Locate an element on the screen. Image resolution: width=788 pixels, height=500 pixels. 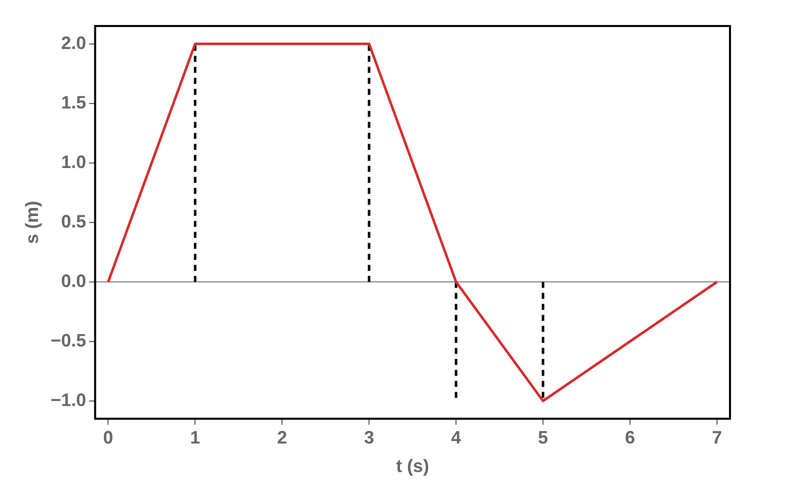
x-tick-label: 1 is located at coordinates (195, 438).